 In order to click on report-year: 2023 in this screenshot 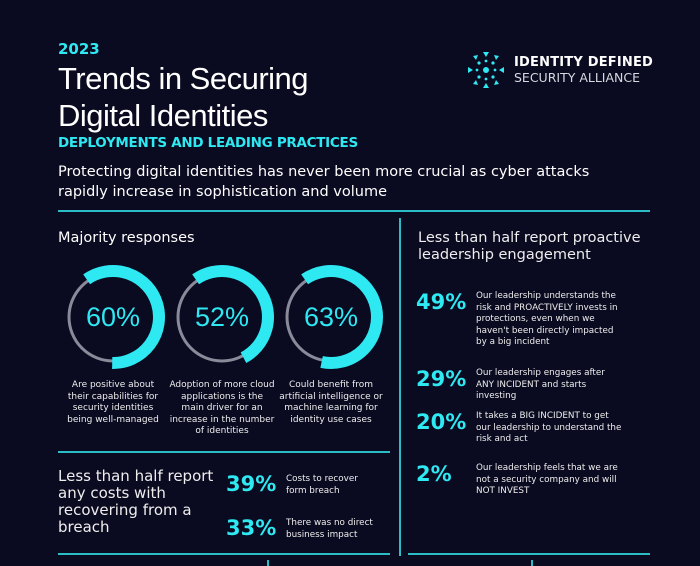, I will do `click(79, 49)`.